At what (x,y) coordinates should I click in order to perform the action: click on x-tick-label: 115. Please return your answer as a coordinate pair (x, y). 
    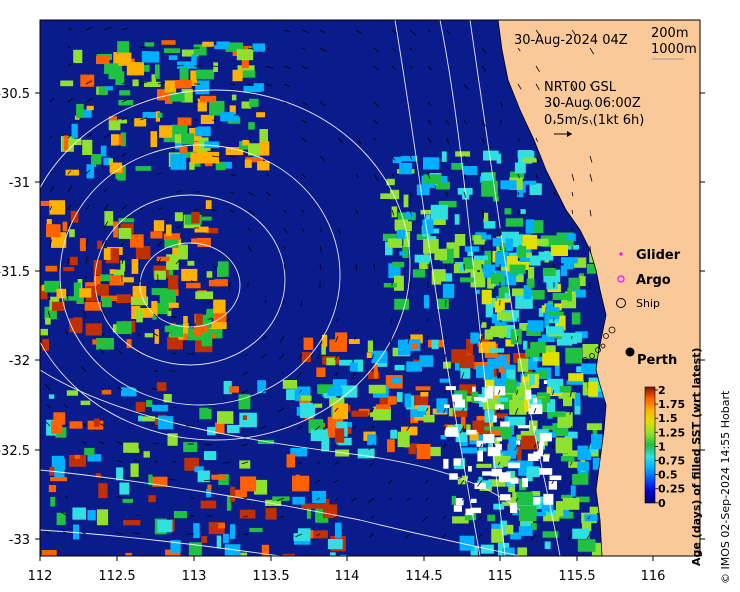
    Looking at the image, I should click on (500, 576).